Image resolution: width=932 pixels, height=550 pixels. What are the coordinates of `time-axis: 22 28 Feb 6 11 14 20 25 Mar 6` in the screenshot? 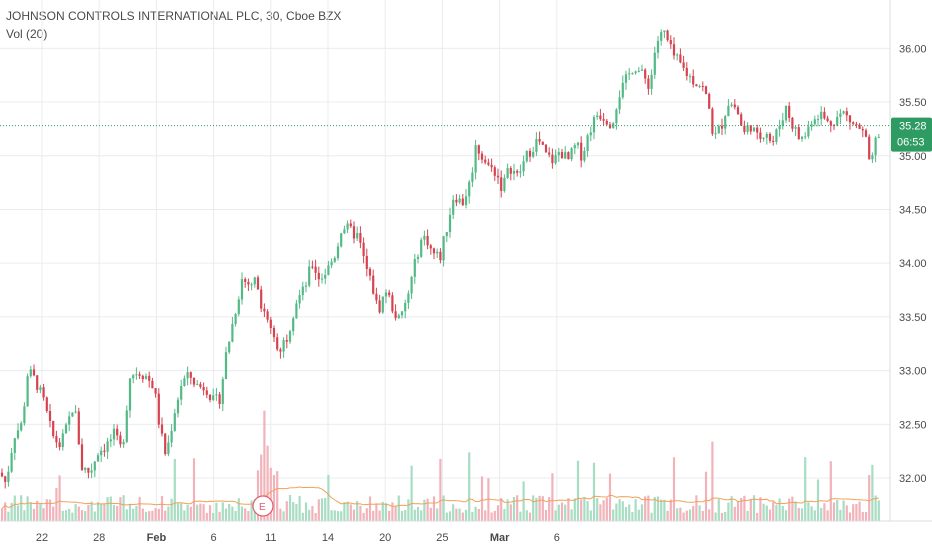 It's located at (298, 538).